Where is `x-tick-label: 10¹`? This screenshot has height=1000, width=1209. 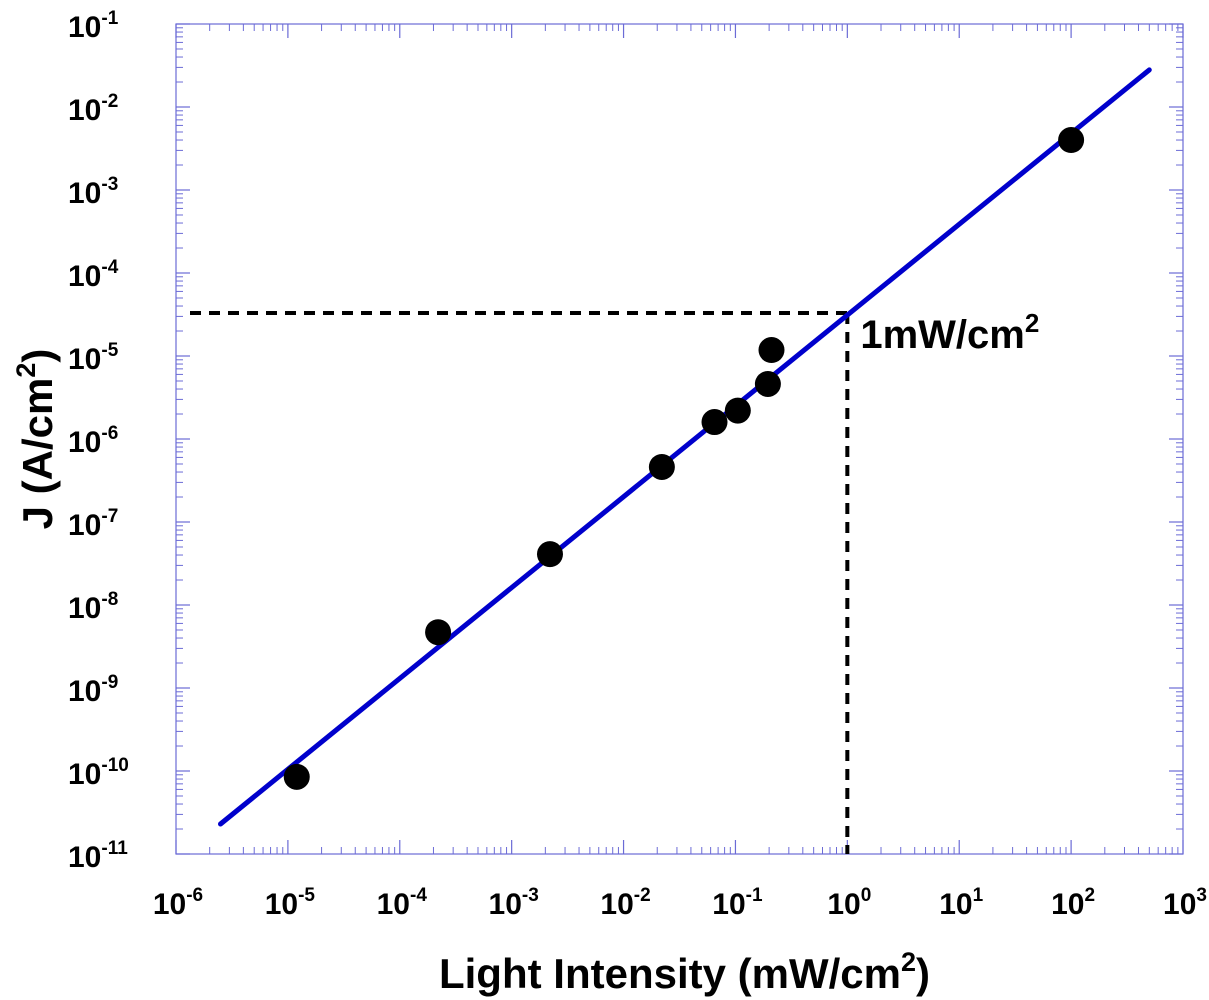 x-tick-label: 10¹ is located at coordinates (961, 903).